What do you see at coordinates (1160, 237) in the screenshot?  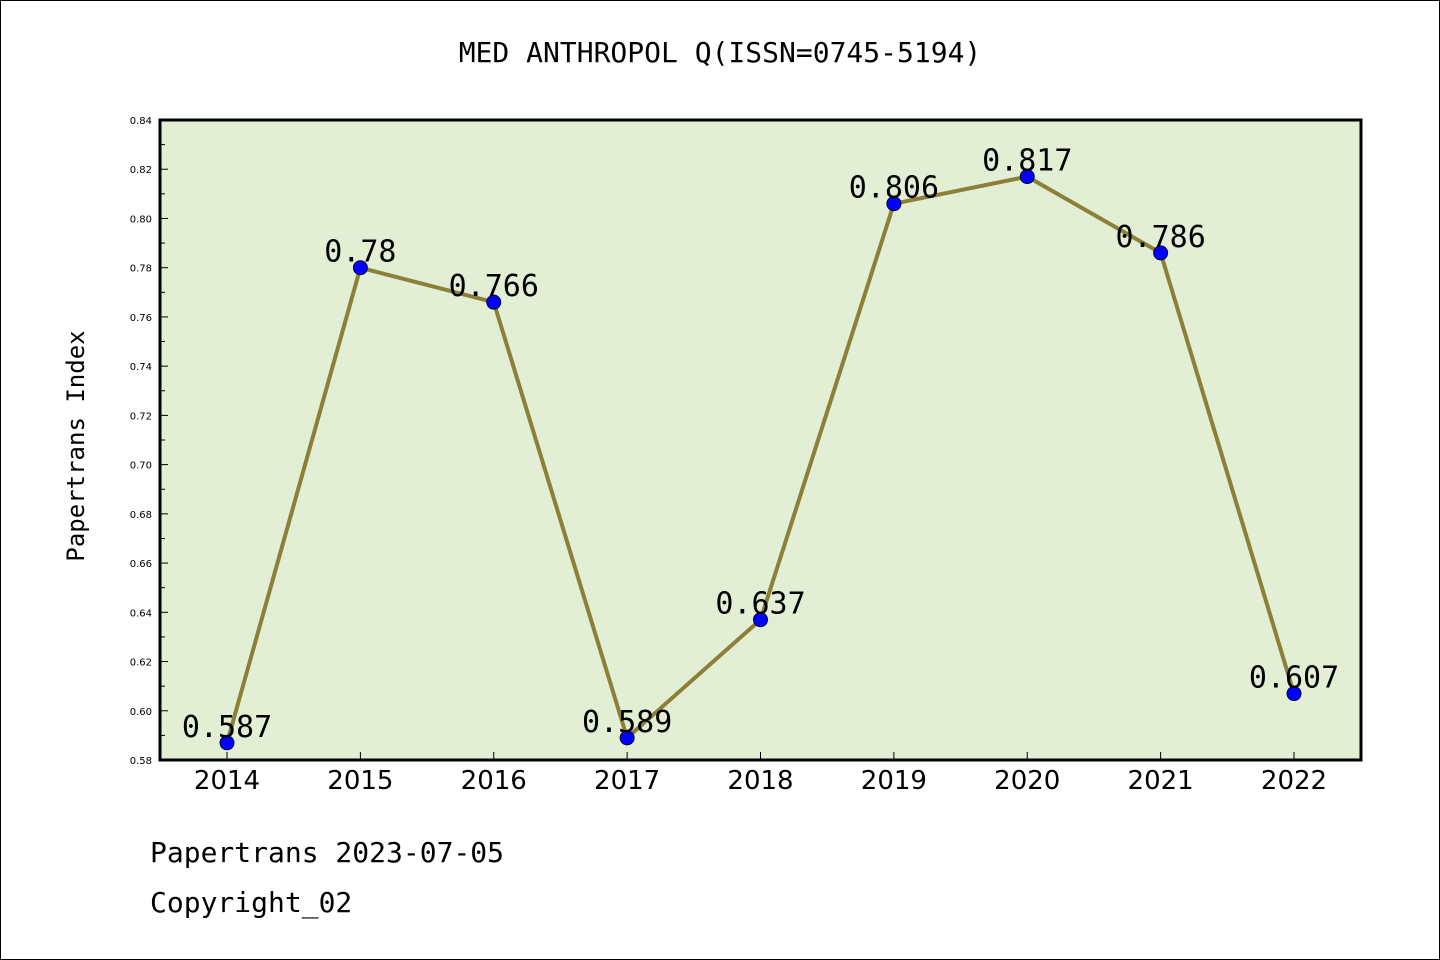 I see `data-label: 0.786` at bounding box center [1160, 237].